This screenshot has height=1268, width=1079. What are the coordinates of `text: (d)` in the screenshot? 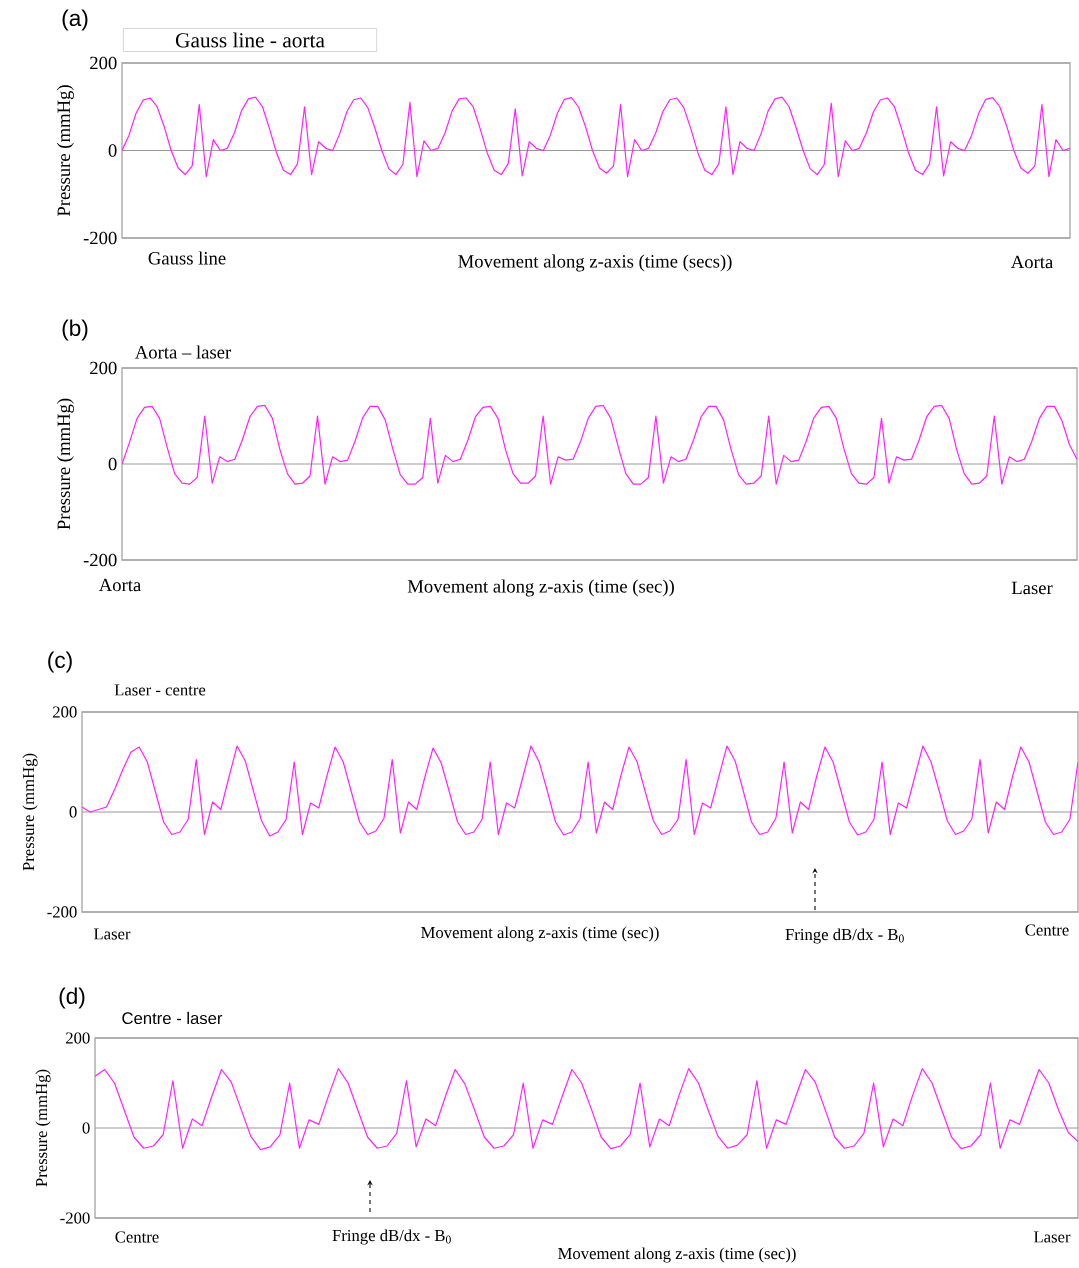 It's located at (72, 998).